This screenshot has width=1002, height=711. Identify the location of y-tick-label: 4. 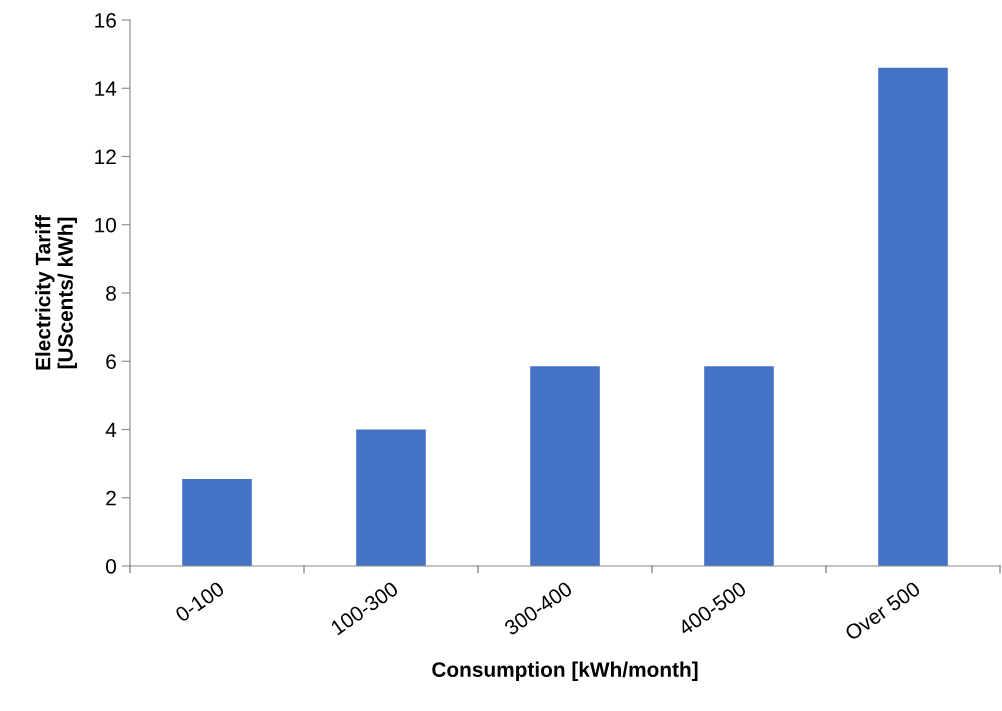
(111, 430).